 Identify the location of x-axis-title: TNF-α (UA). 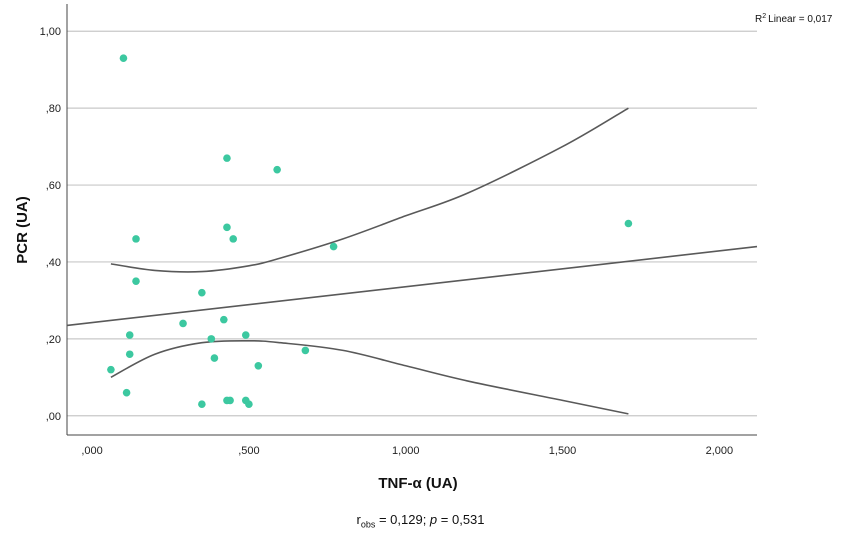
(417, 483).